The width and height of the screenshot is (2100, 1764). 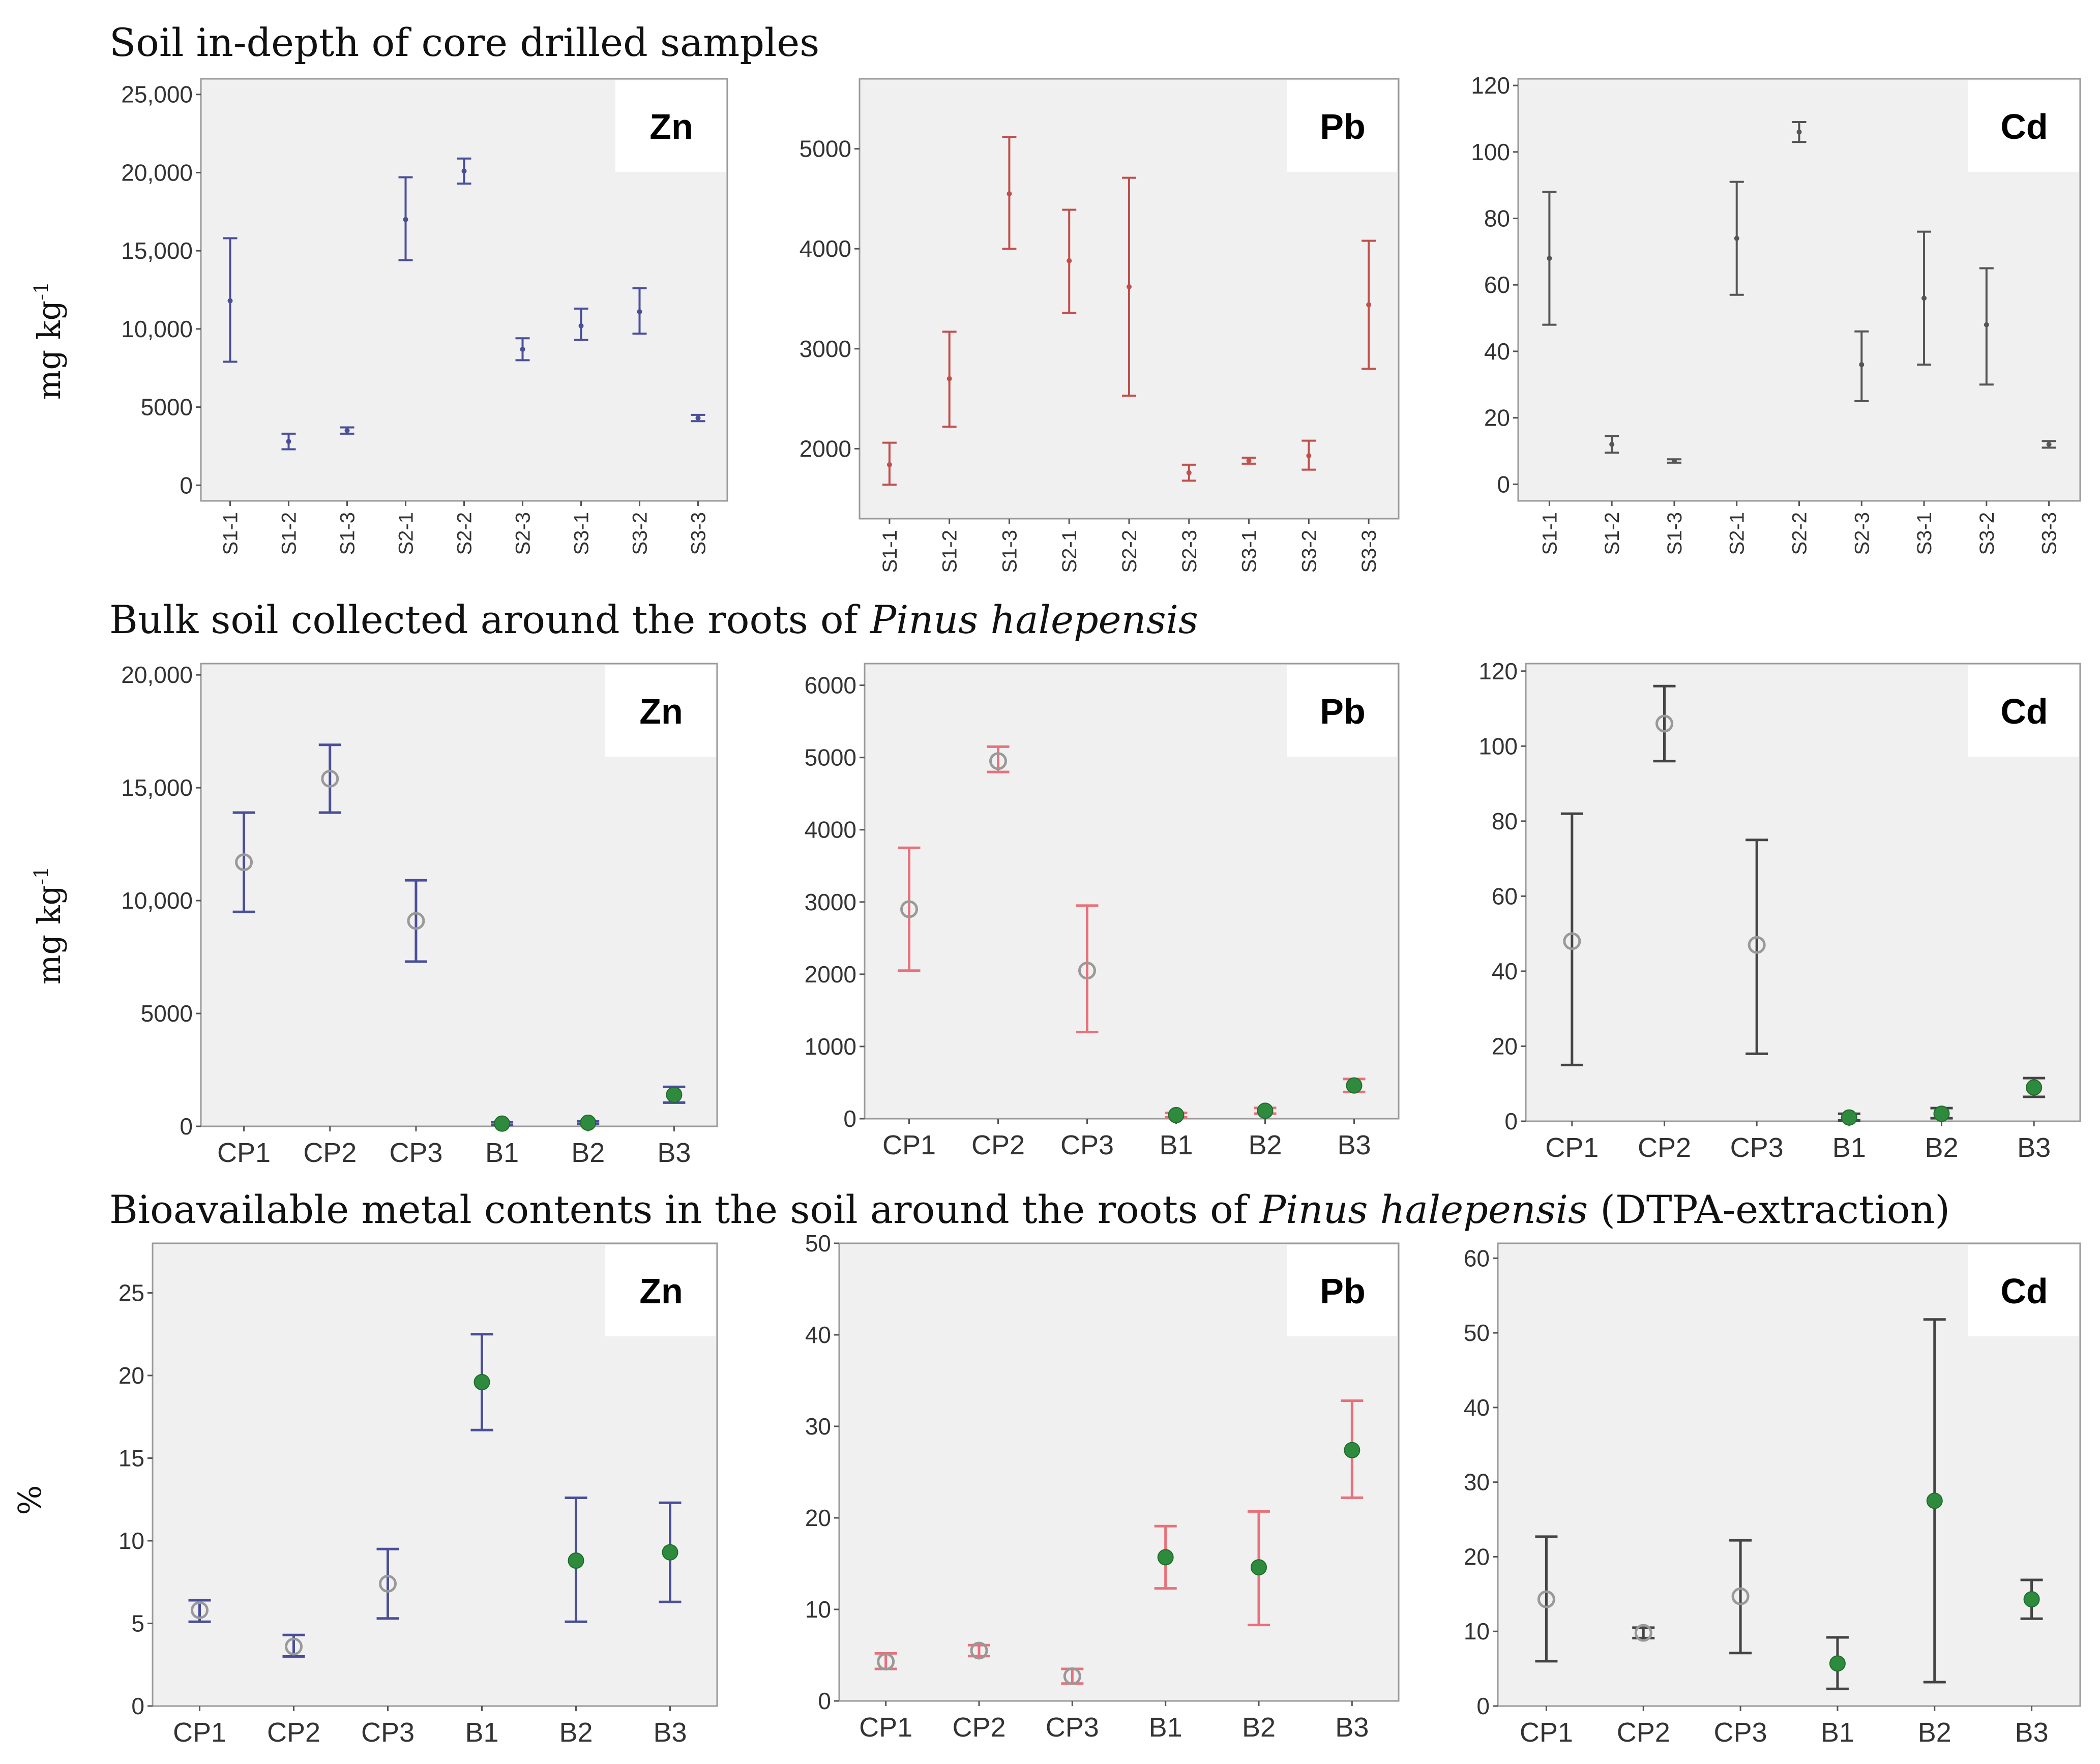 What do you see at coordinates (1477, 1333) in the screenshot?
I see `y-tick-label: 50` at bounding box center [1477, 1333].